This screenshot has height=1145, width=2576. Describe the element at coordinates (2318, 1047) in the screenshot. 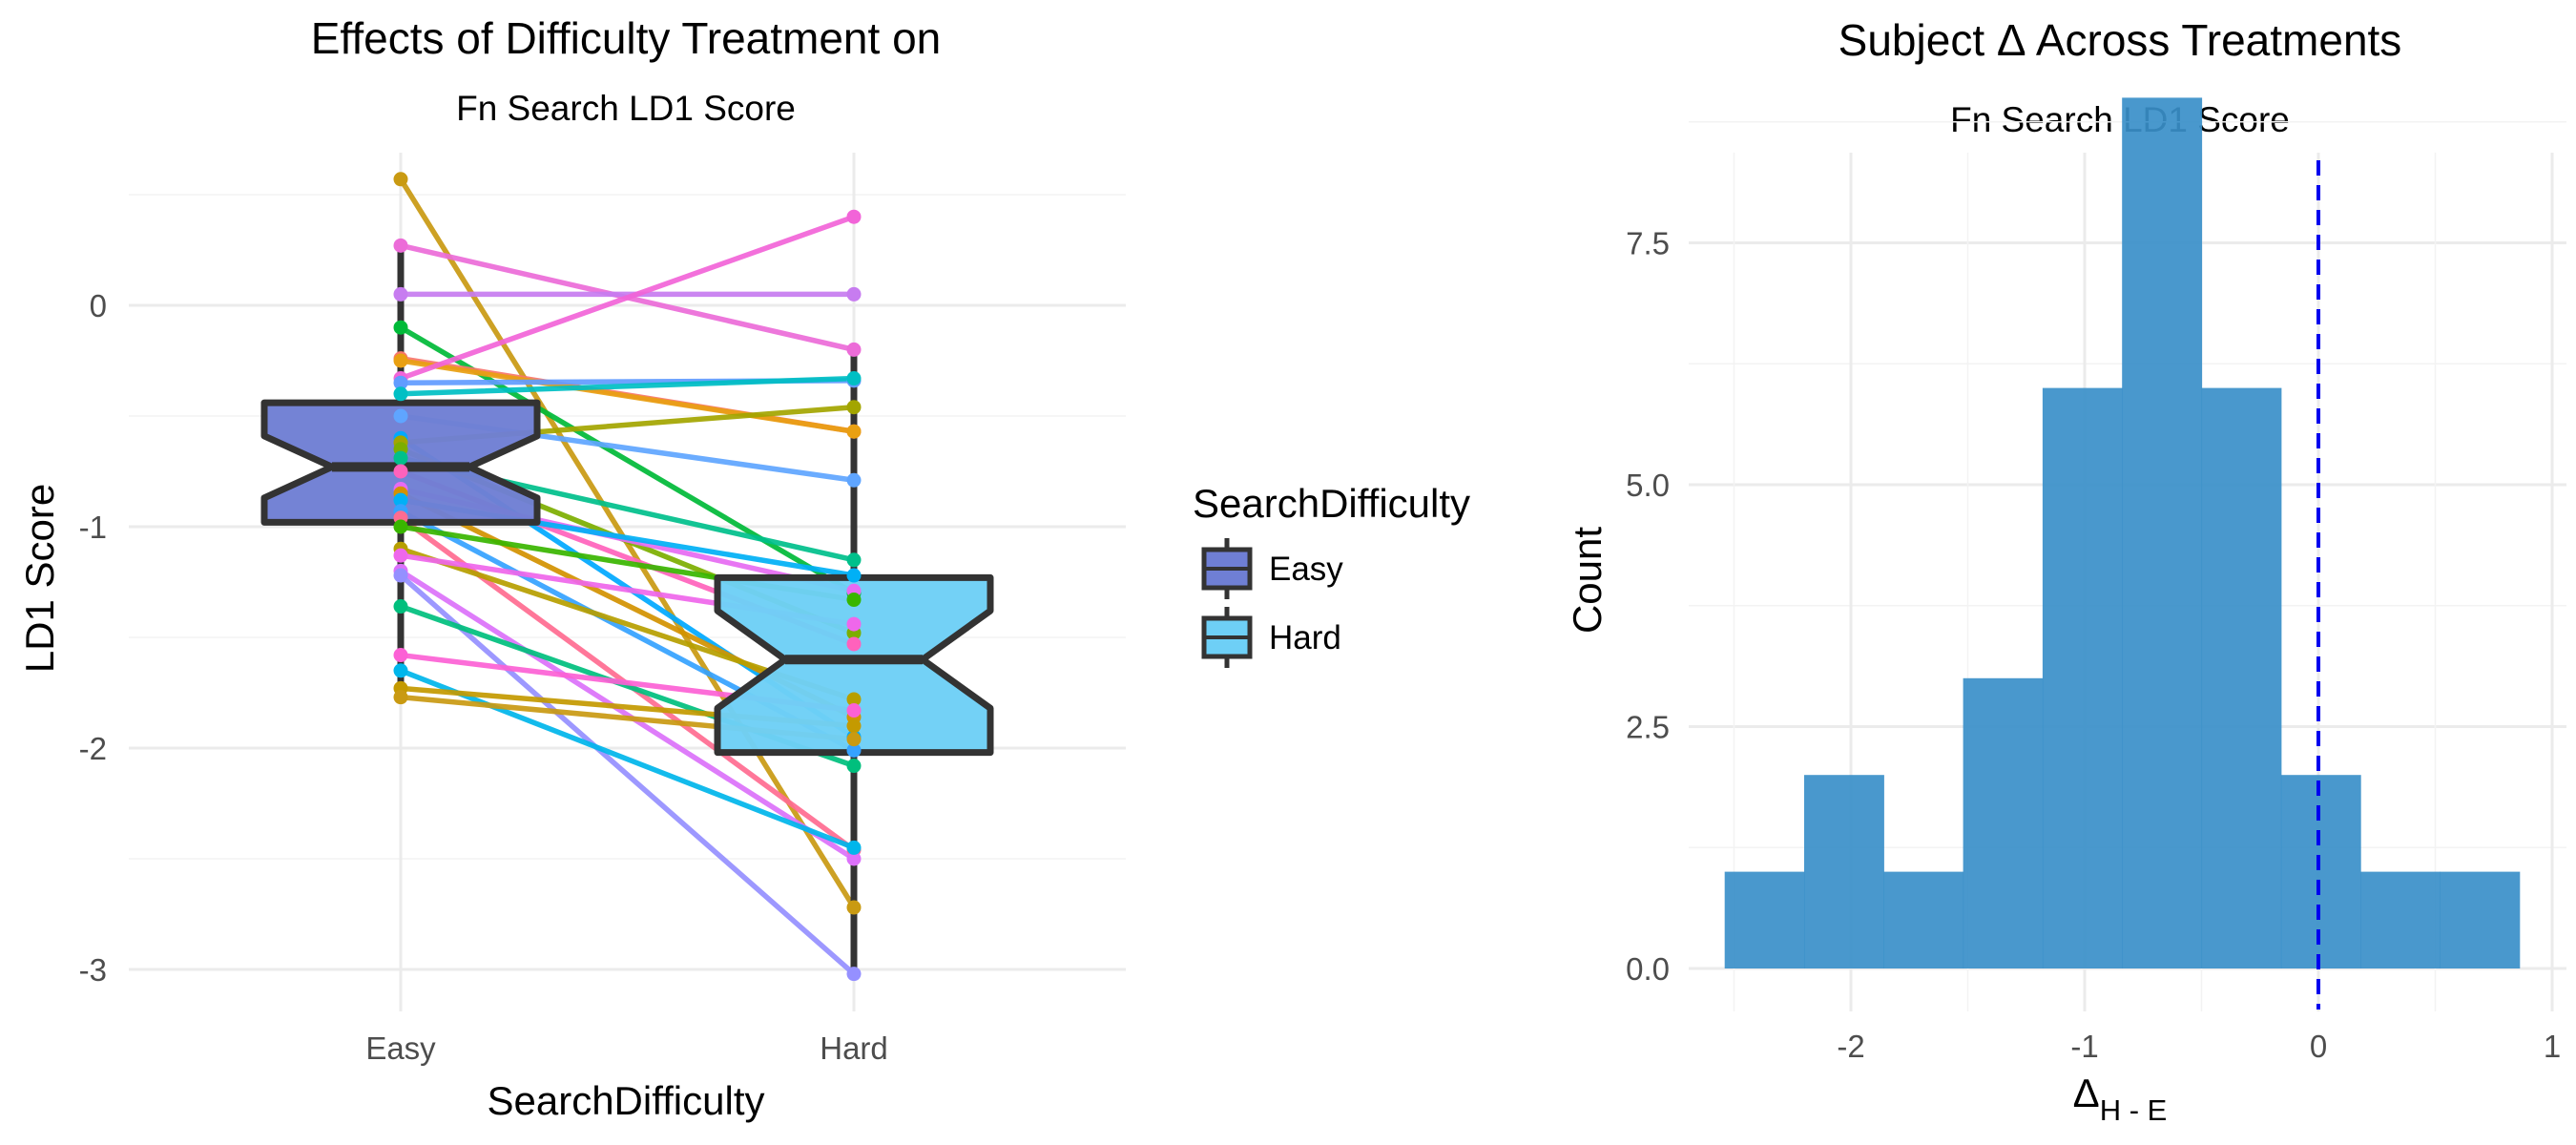

I see `x-tick-label: 0` at that location.